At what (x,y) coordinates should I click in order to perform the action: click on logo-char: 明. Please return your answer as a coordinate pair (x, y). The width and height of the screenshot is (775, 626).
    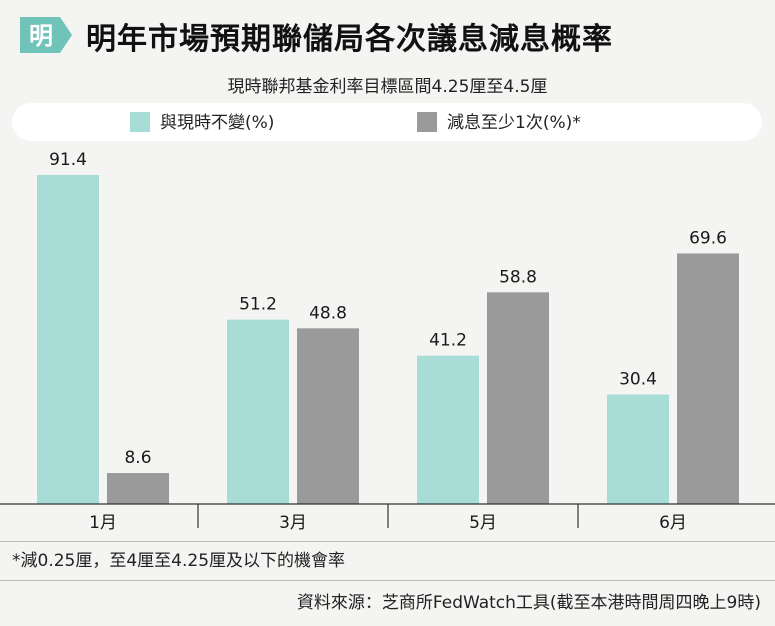
    Looking at the image, I should click on (41, 36).